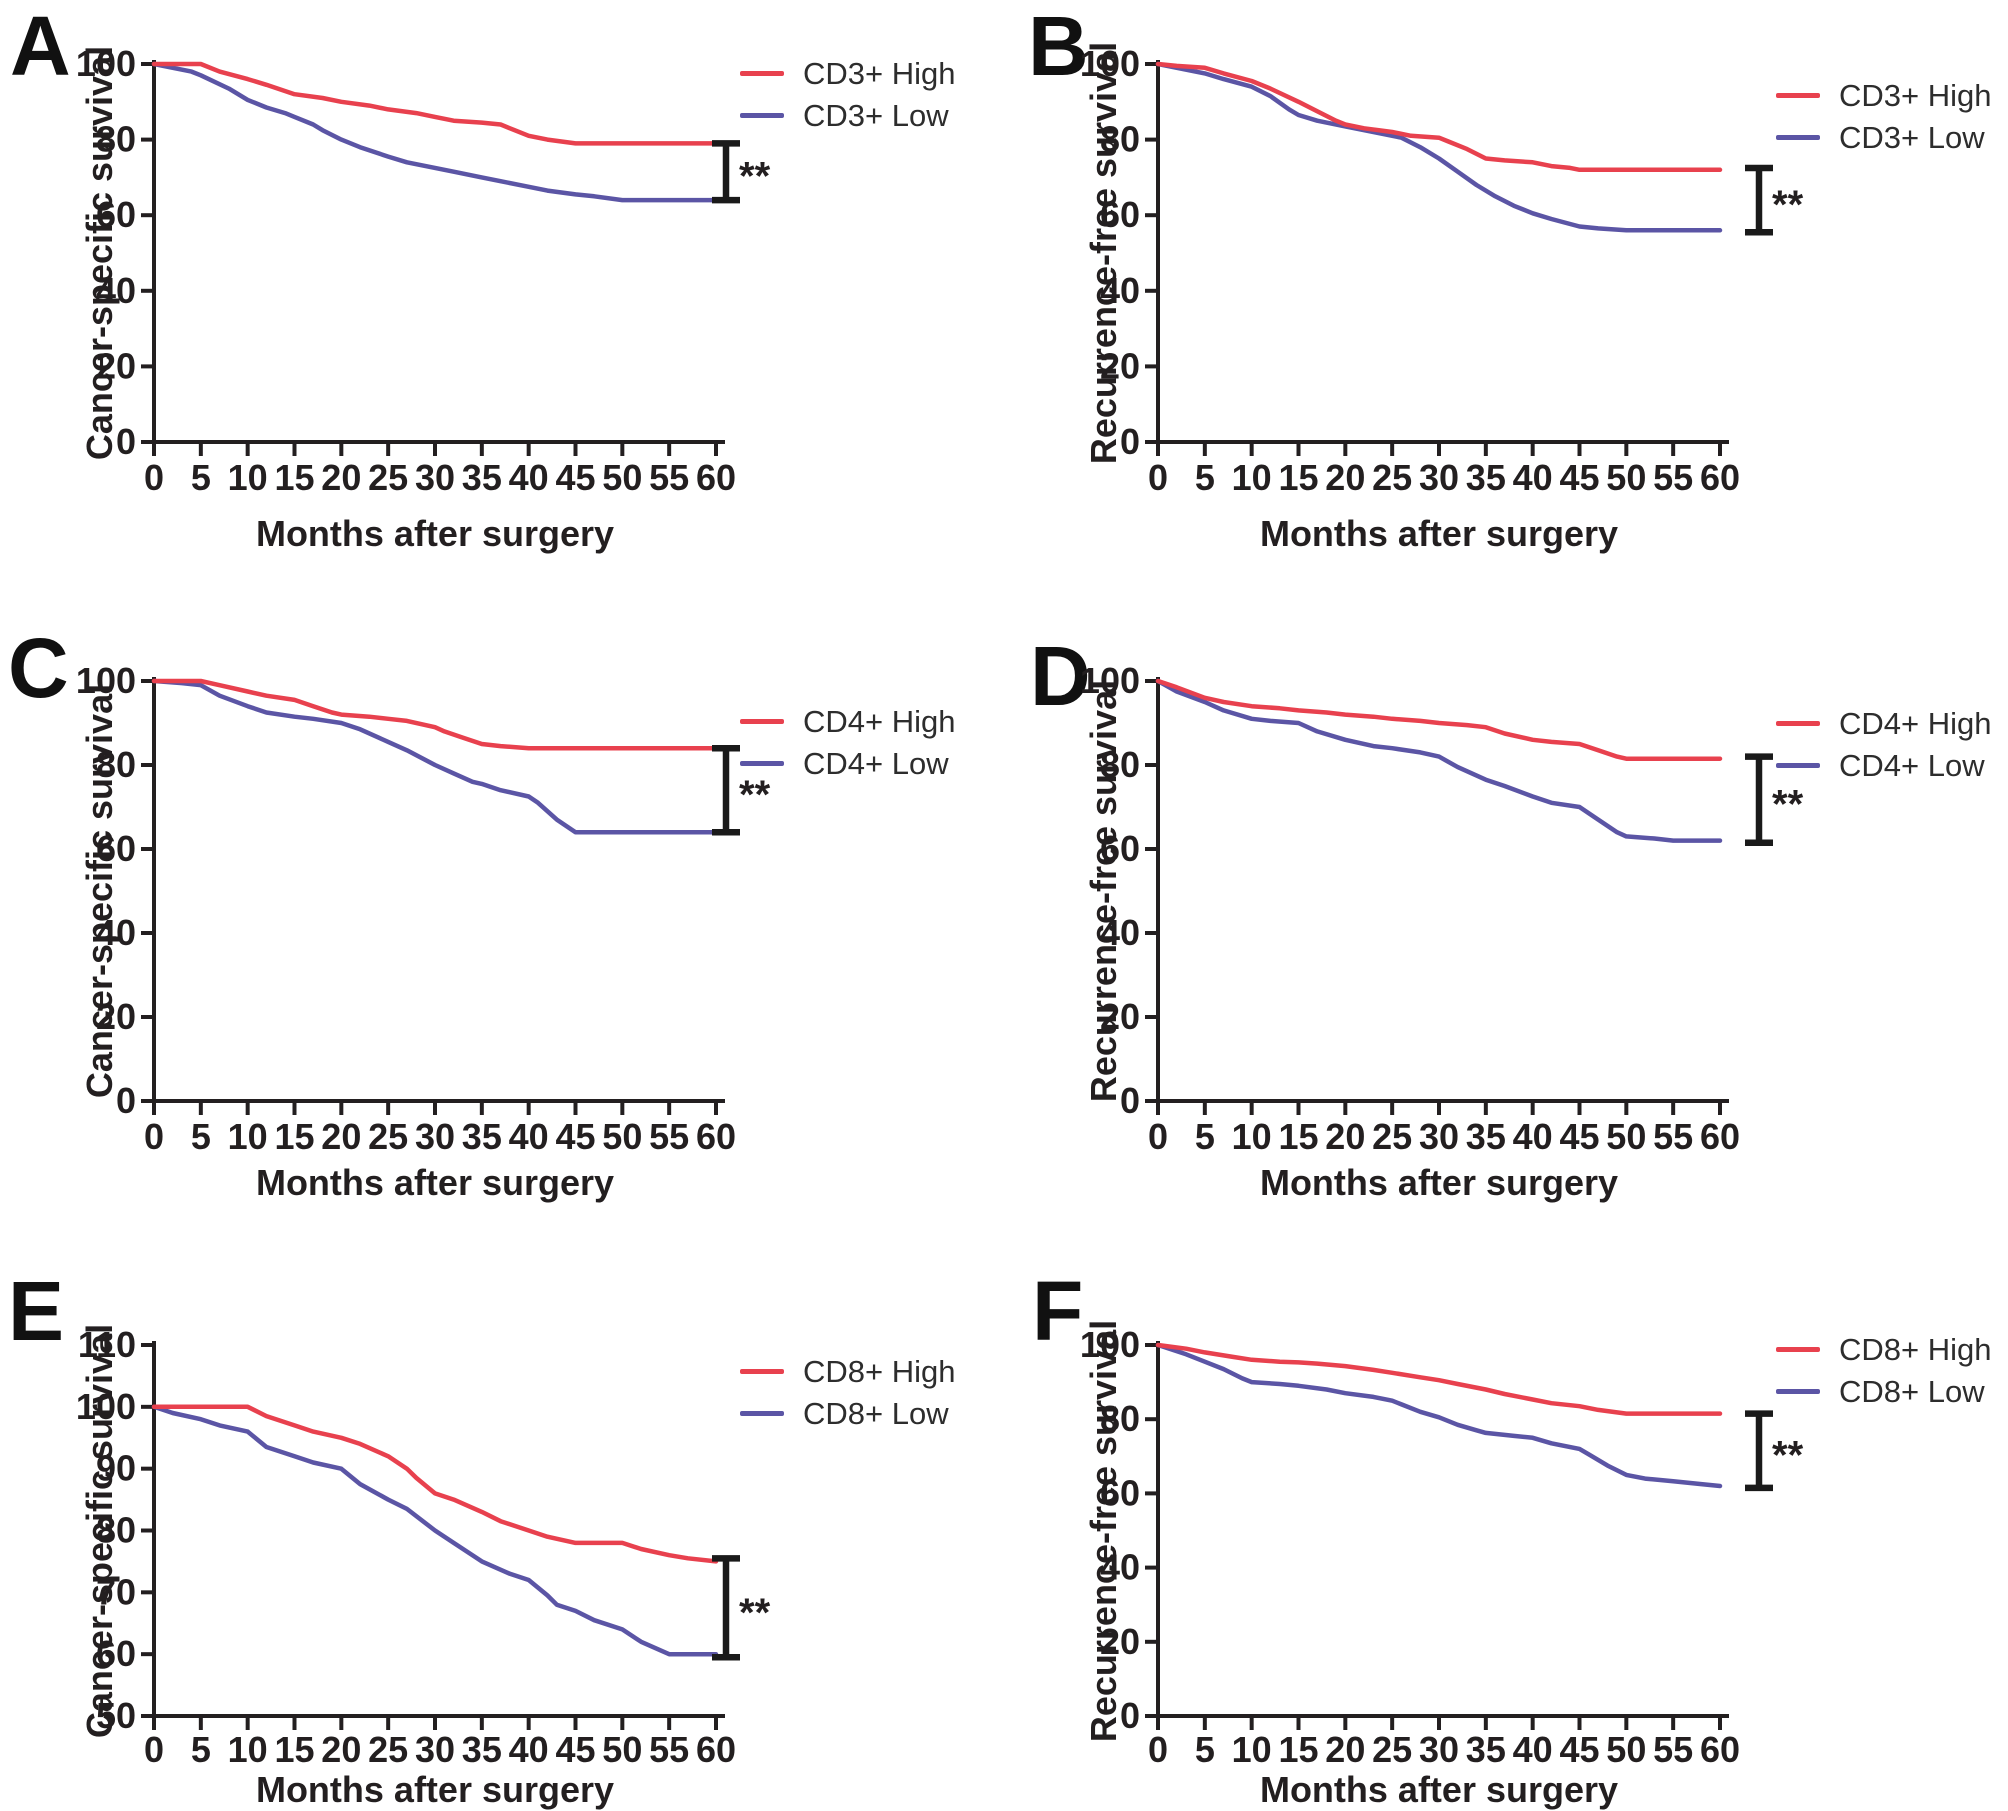 This screenshot has height=1811, width=2008. What do you see at coordinates (879, 73) in the screenshot?
I see `legend-label-high: CD3+ High` at bounding box center [879, 73].